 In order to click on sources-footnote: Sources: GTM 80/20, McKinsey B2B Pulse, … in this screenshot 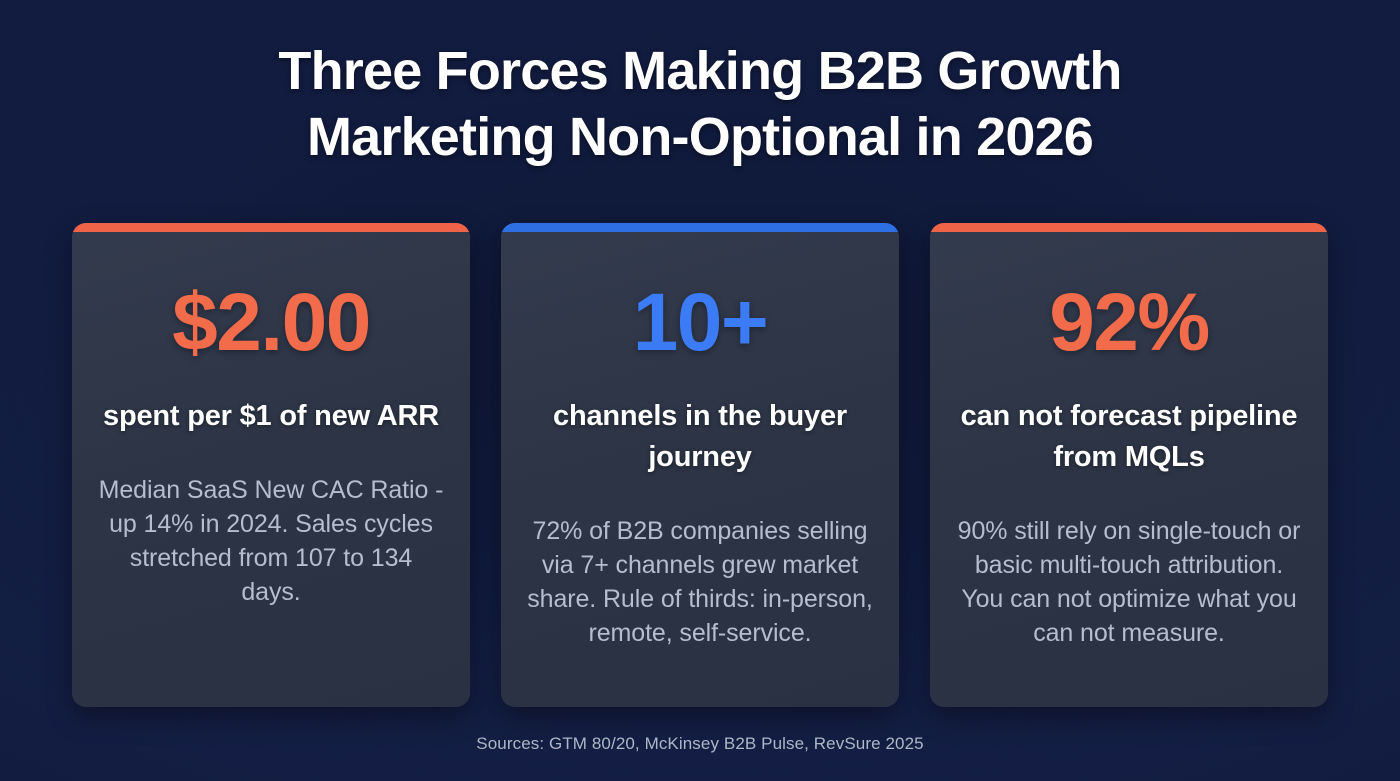, I will do `click(700, 743)`.